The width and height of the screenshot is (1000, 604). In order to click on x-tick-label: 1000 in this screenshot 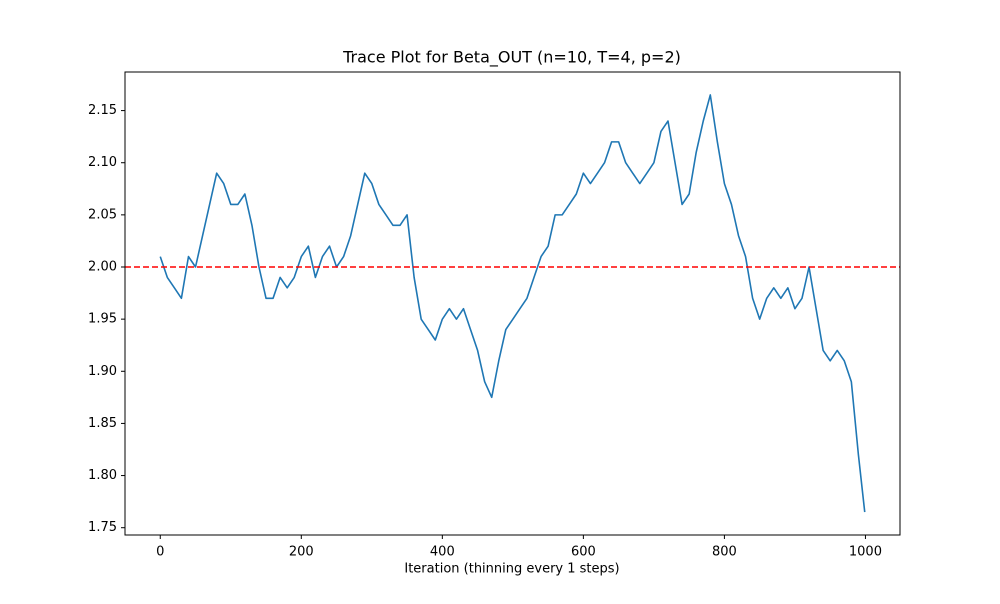, I will do `click(865, 552)`.